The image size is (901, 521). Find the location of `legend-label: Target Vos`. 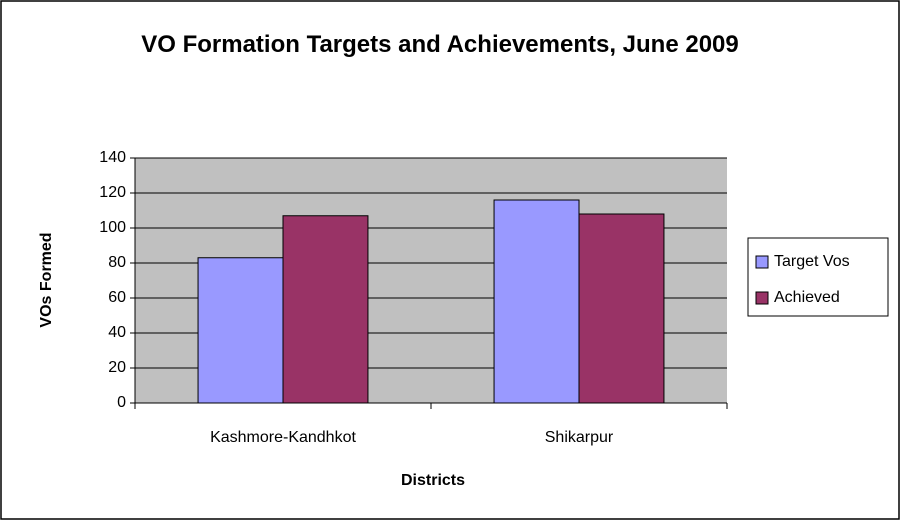

legend-label: Target Vos is located at coordinates (812, 261).